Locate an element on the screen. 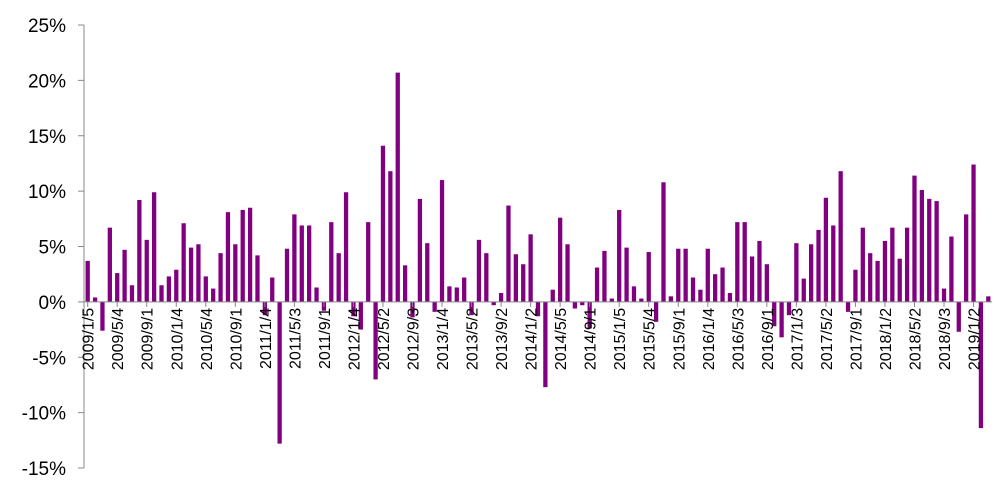  x-tick-label: 2015/9/1 is located at coordinates (679, 339).